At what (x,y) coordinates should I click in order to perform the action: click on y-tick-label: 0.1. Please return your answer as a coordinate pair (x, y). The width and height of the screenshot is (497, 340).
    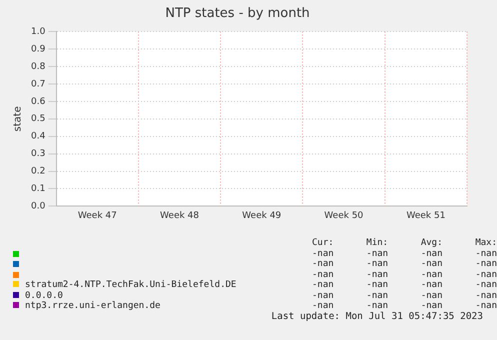
    Looking at the image, I should click on (38, 189).